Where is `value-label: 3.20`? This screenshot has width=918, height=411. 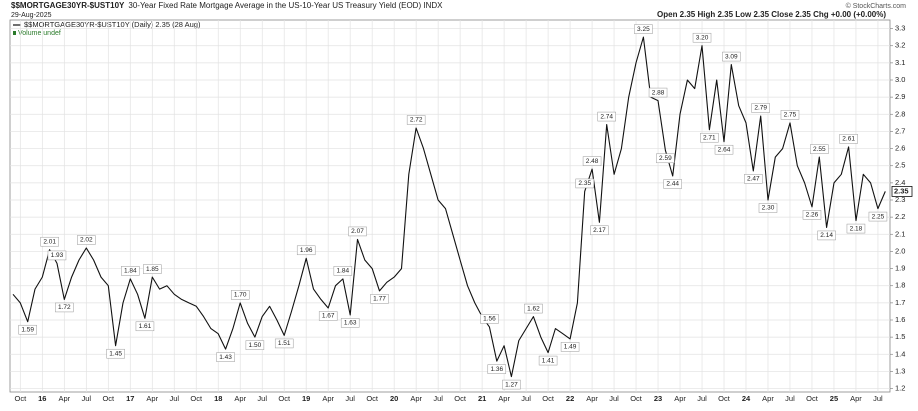
value-label: 3.20 is located at coordinates (702, 37).